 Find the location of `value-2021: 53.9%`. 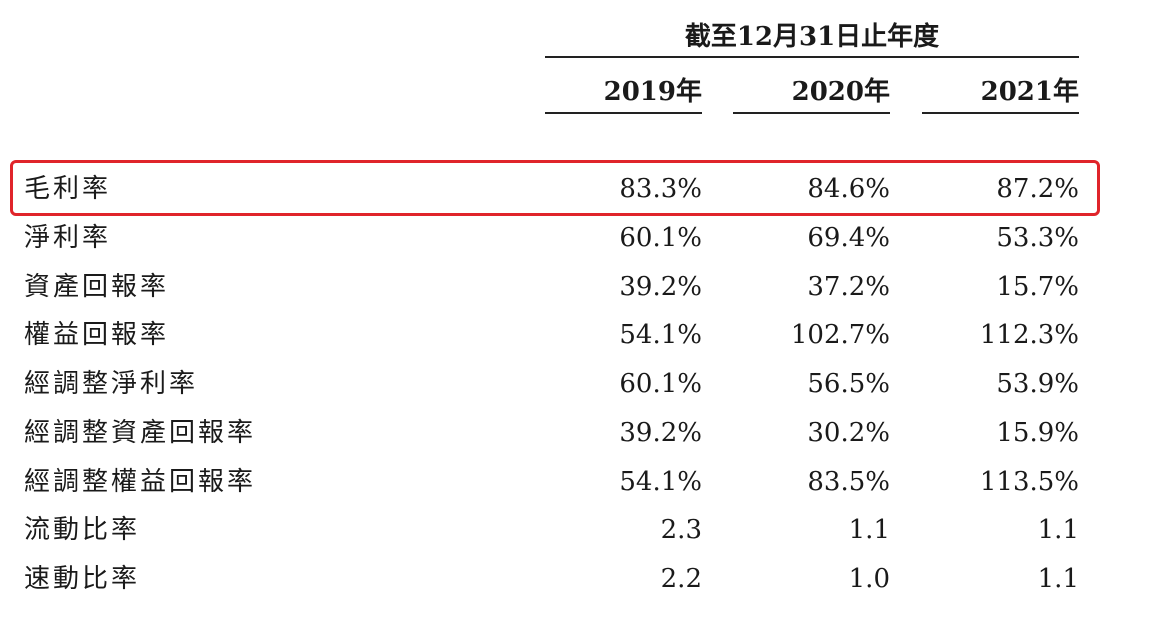

value-2021: 53.9% is located at coordinates (1037, 384).